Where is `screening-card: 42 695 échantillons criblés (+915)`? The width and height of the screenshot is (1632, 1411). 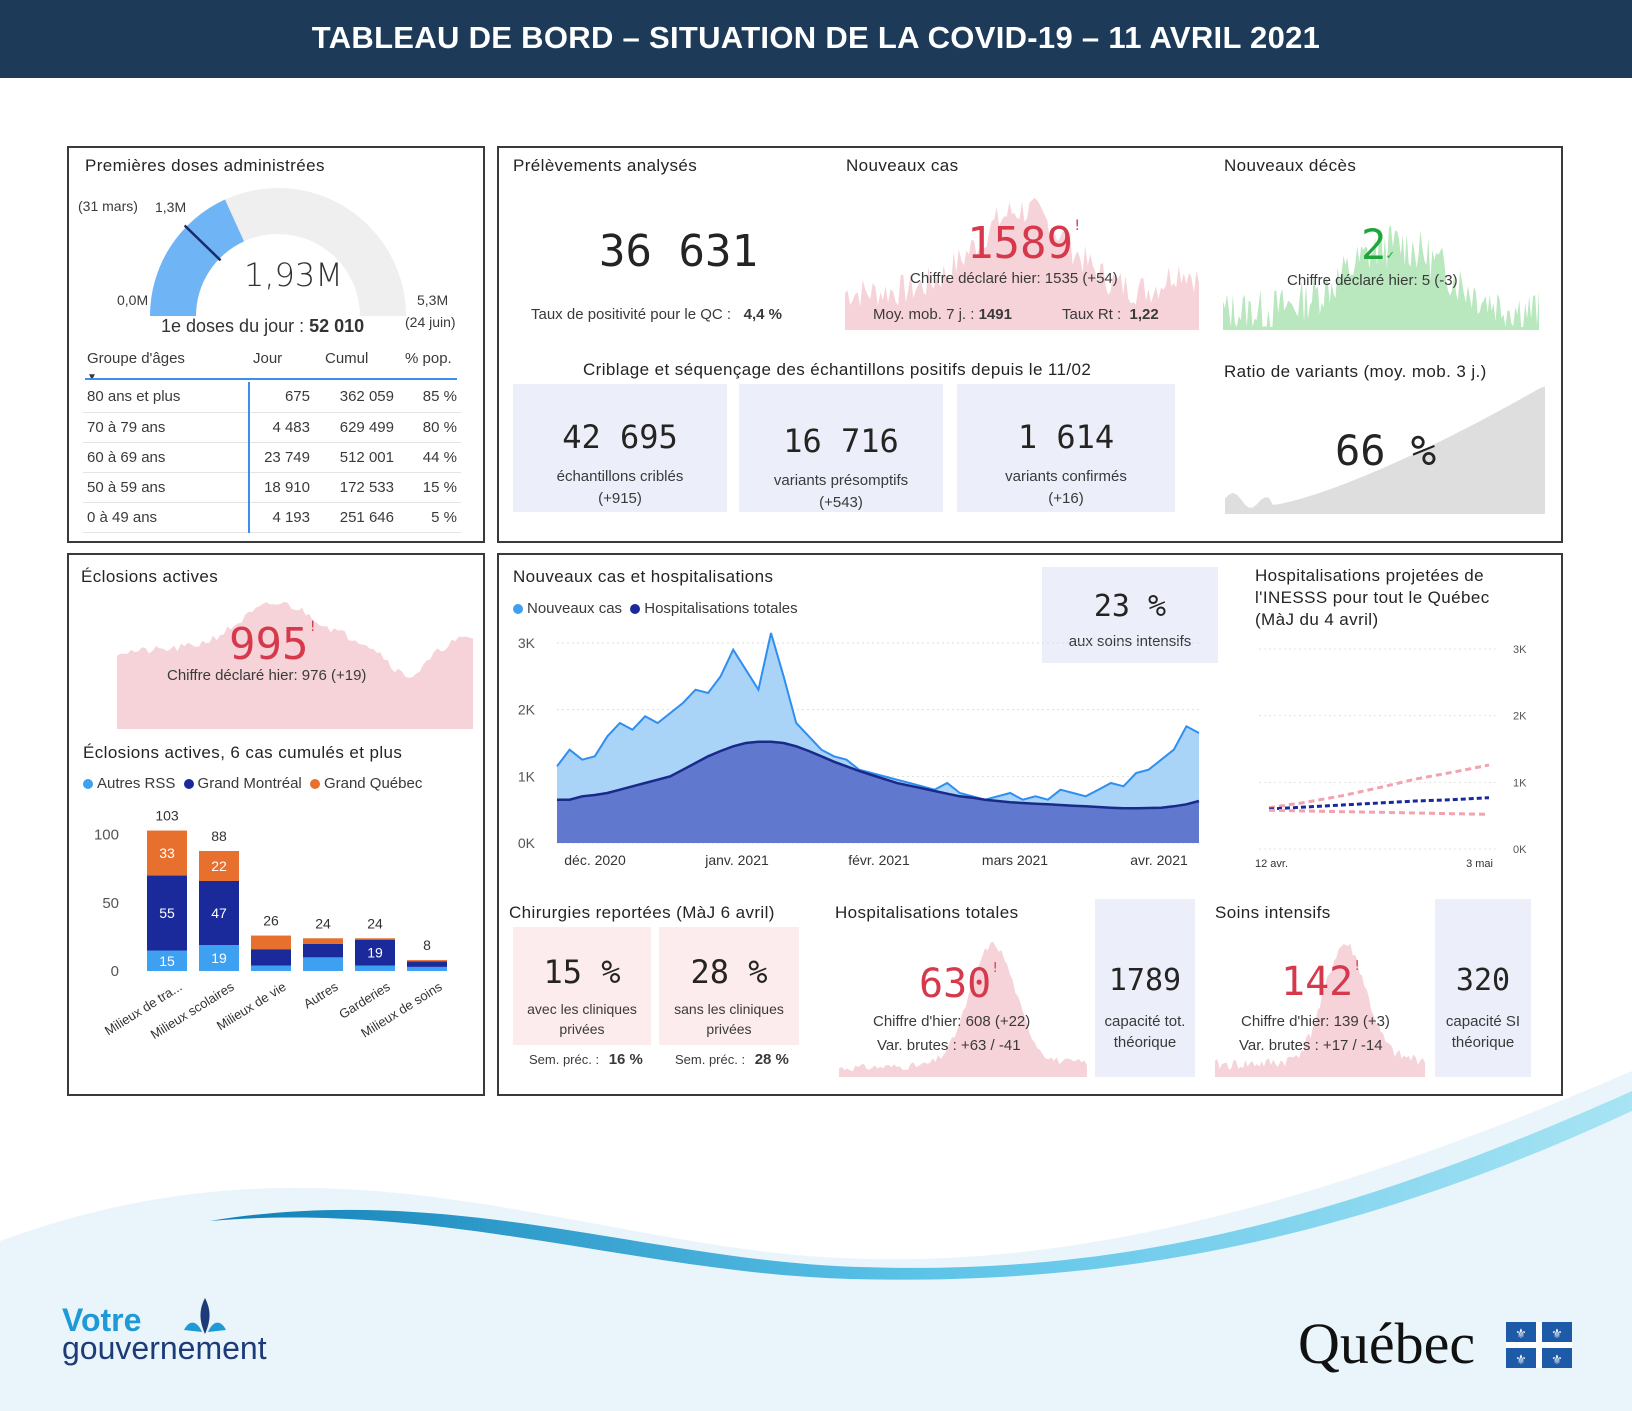
screening-card: 42 695 échantillons criblés (+915) is located at coordinates (620, 448).